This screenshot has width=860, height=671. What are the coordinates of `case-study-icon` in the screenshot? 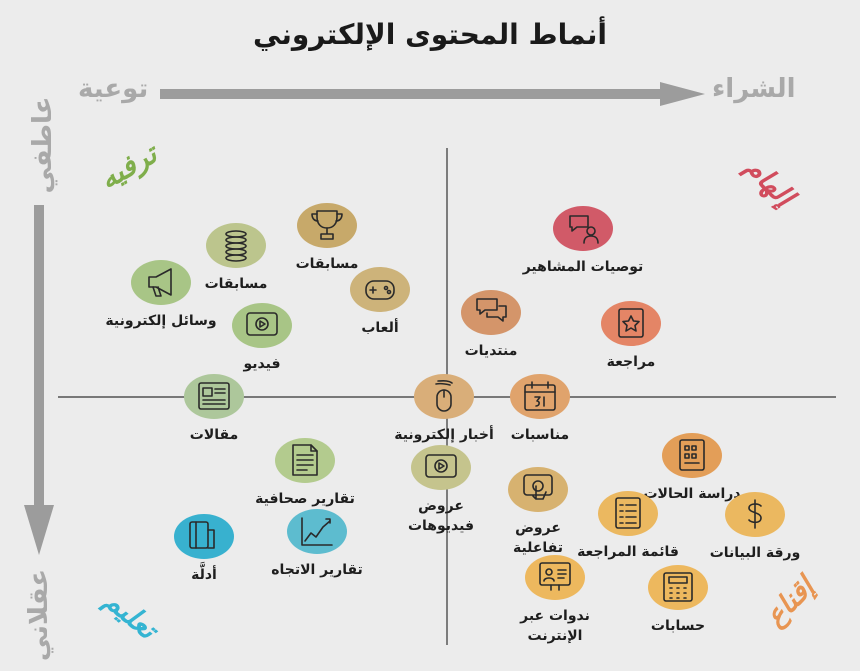 It's located at (692, 455).